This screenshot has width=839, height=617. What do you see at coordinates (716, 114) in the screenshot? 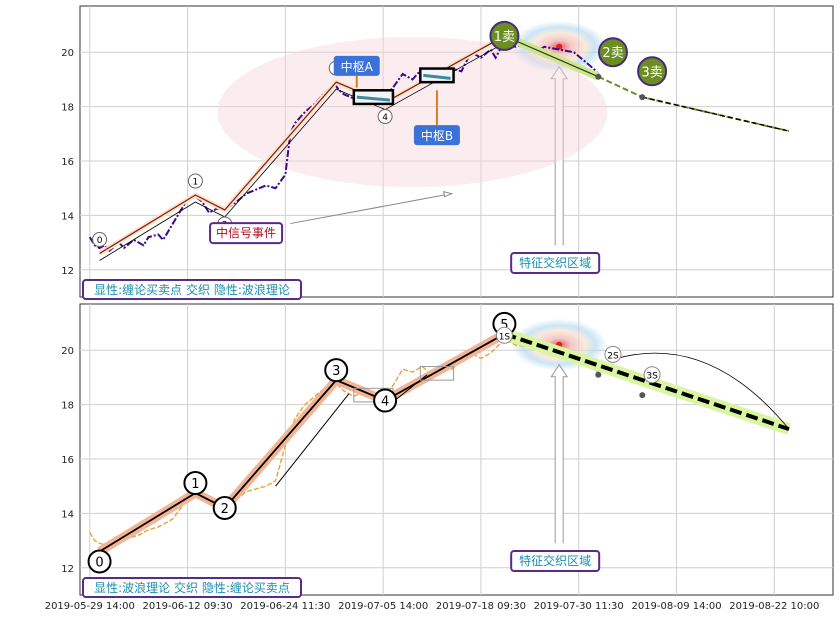
I see `forecast-line` at bounding box center [716, 114].